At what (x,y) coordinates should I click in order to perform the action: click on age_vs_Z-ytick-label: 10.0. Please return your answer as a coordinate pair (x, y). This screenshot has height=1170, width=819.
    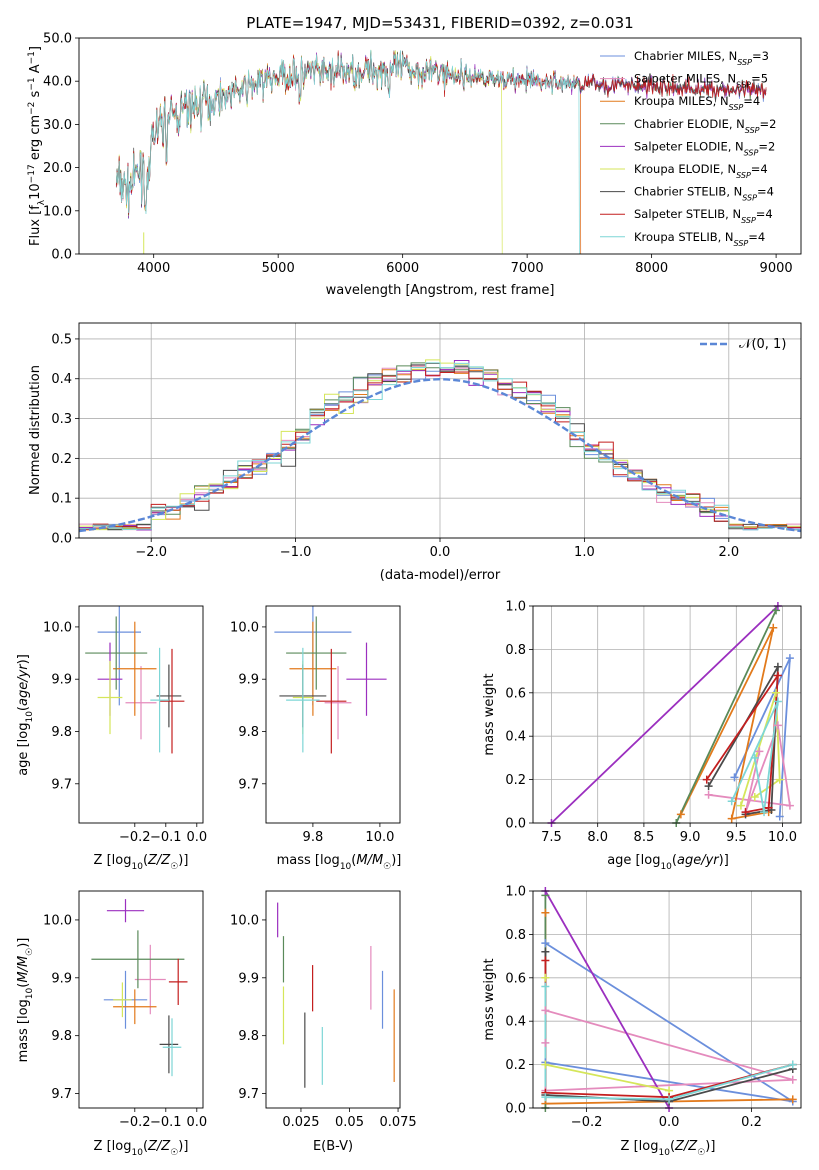
    Looking at the image, I should click on (57, 627).